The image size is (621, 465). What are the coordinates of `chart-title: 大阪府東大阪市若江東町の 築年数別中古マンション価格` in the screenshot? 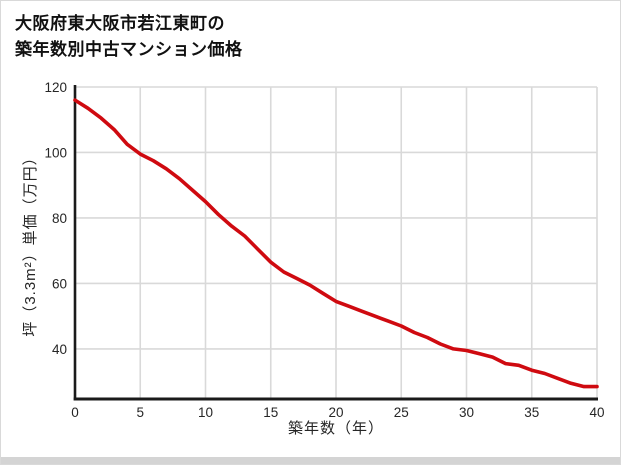 It's located at (129, 37).